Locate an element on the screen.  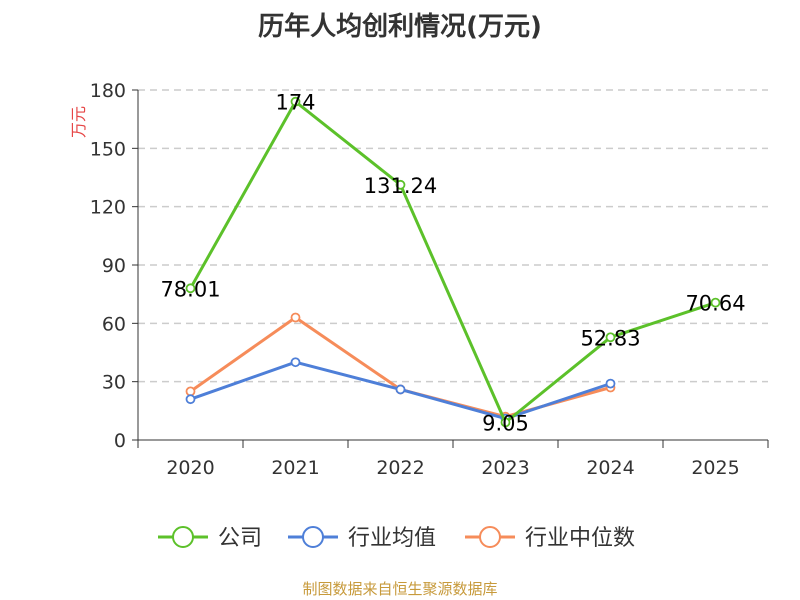
legend-label: 行业中位数 is located at coordinates (580, 538).